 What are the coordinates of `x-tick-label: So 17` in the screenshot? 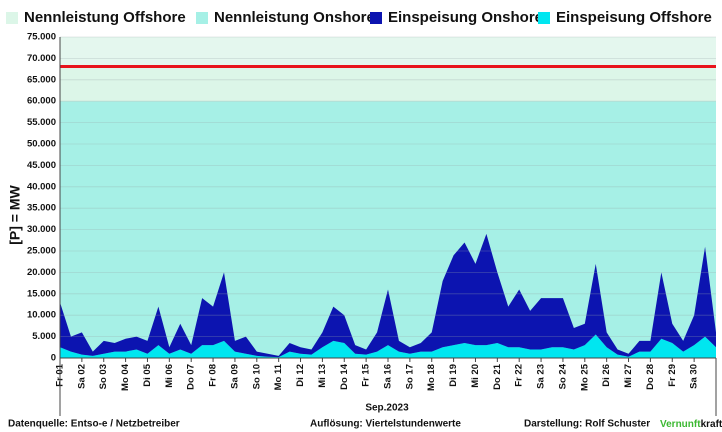 It's located at (409, 376).